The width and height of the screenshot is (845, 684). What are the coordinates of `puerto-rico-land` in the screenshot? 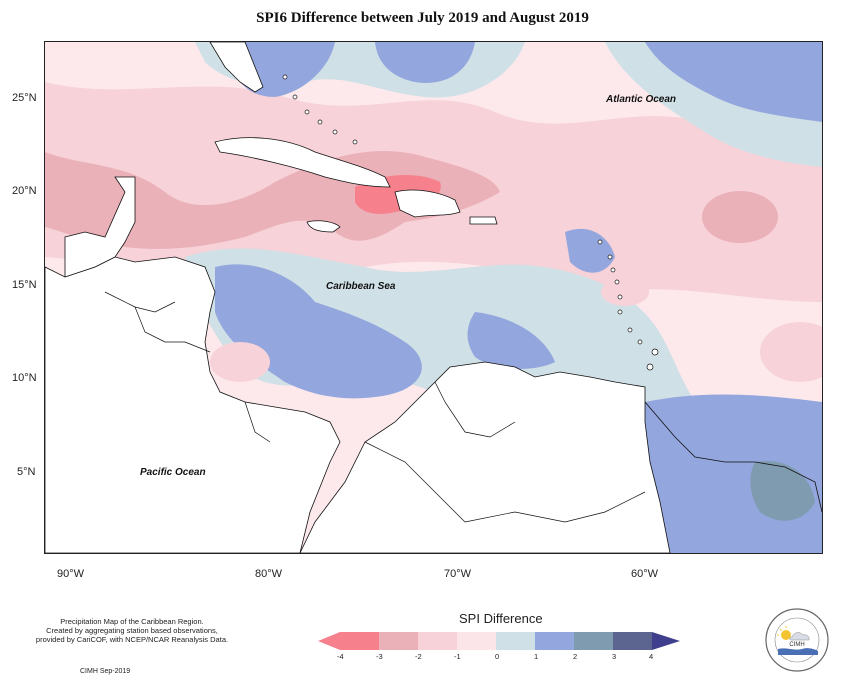 It's located at (483, 220).